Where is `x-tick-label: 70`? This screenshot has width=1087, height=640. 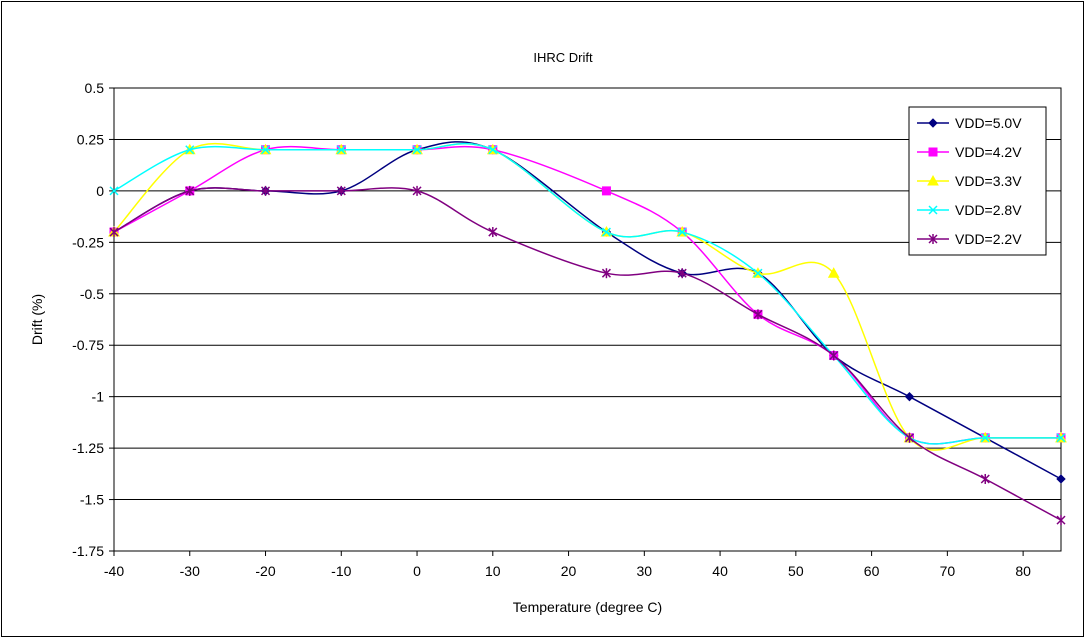 x-tick-label: 70 is located at coordinates (948, 571).